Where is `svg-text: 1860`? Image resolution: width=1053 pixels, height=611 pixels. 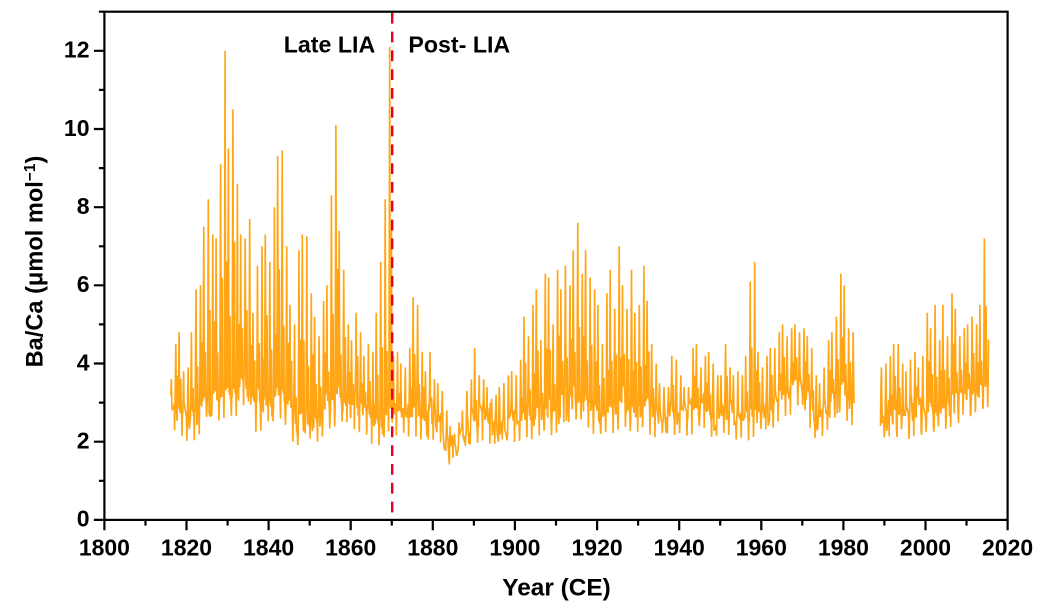
svg-text: 1860 is located at coordinates (350, 548).